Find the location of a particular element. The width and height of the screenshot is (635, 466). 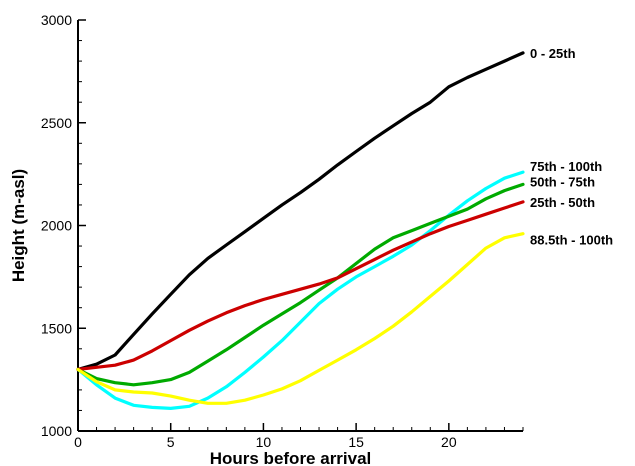

x-axis-title: Hours before arrival is located at coordinates (291, 457).